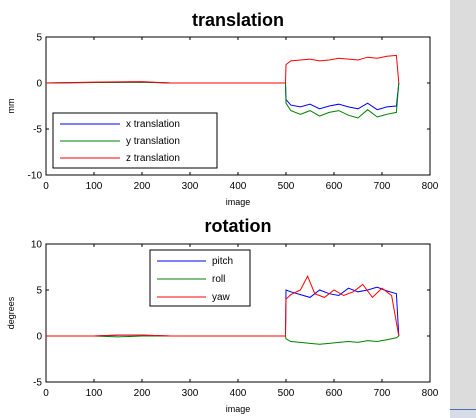  Describe the element at coordinates (382, 186) in the screenshot. I see `translation-xtick-label: 700` at that location.